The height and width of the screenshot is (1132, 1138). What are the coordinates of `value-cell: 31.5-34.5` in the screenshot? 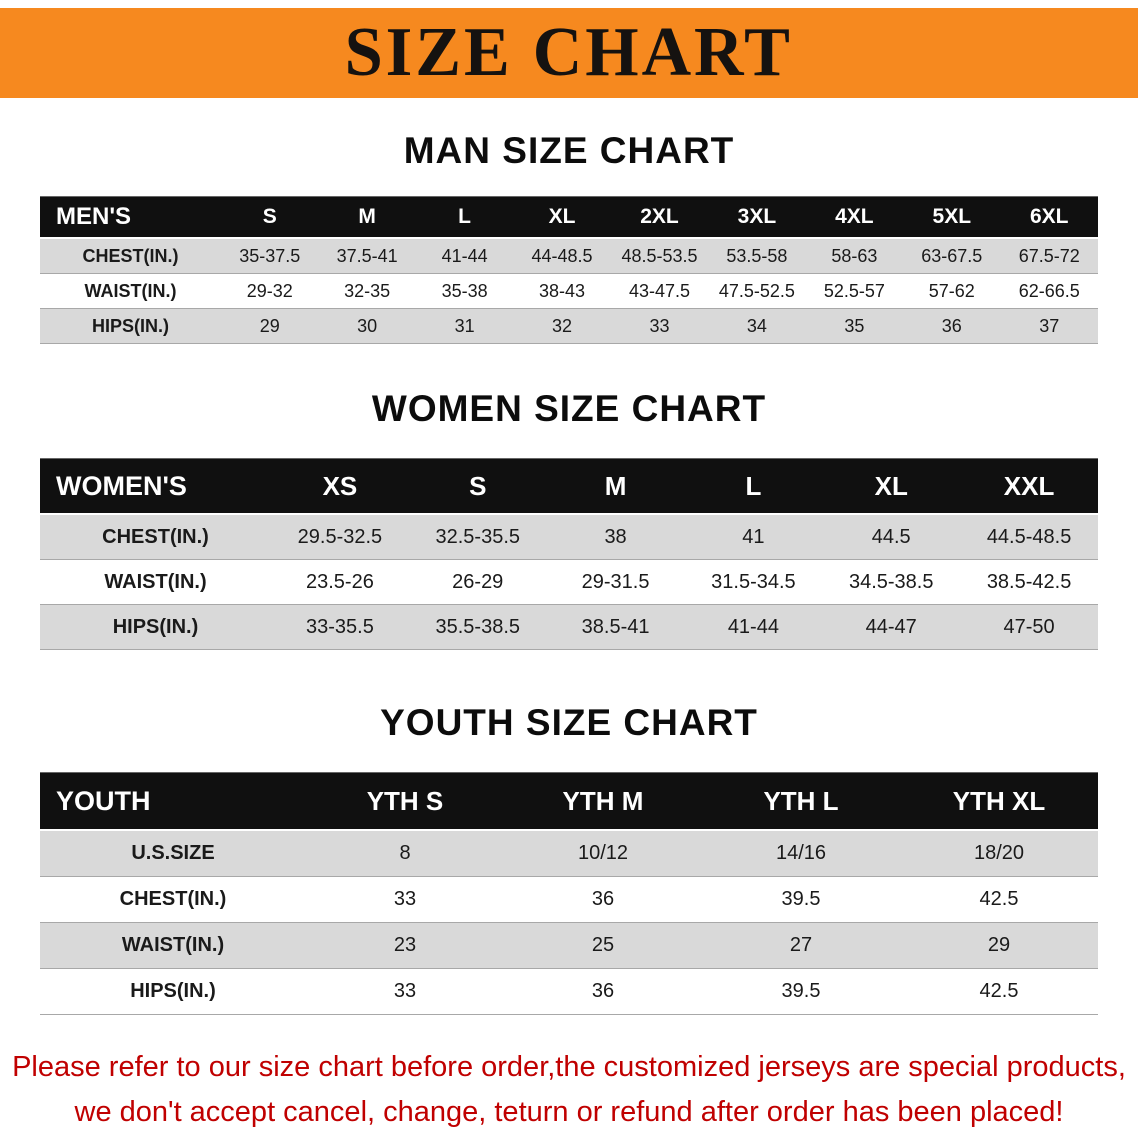 It's located at (753, 581).